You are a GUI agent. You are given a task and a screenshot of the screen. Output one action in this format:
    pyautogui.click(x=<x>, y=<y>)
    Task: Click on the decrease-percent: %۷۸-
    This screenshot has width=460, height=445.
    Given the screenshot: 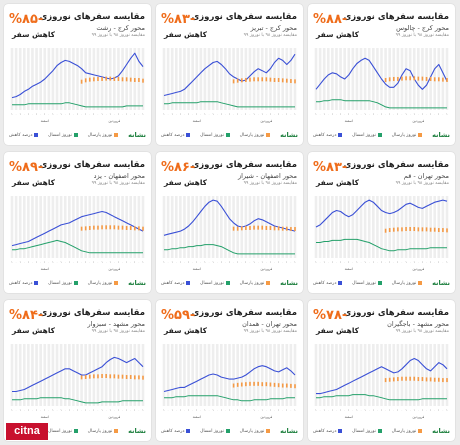 What is the action you would take?
    pyautogui.click(x=330, y=315)
    